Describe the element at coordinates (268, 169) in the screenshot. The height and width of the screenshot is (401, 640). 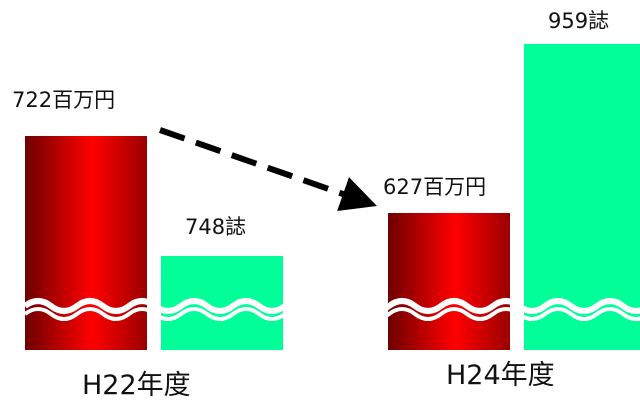
I see `trend-arrow` at that location.